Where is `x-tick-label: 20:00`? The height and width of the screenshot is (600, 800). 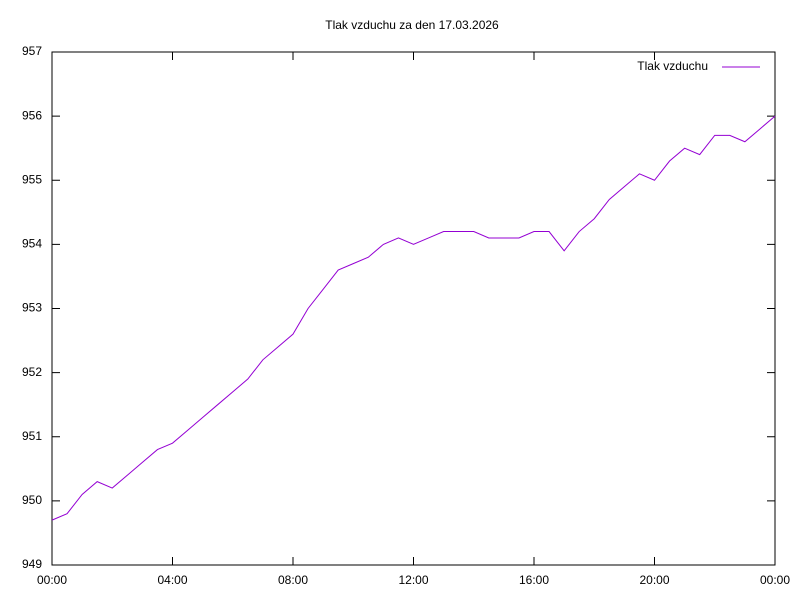 x-tick-label: 20:00 is located at coordinates (654, 580).